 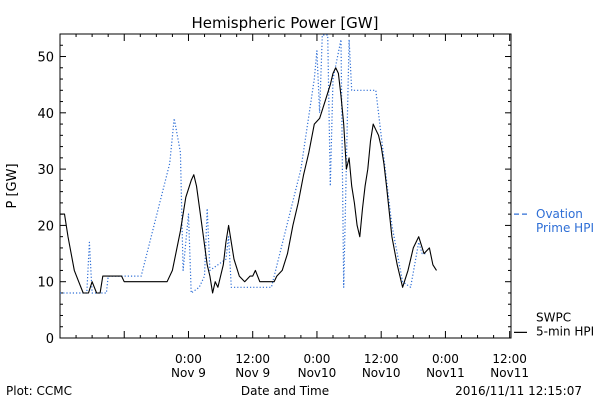 What do you see at coordinates (45, 114) in the screenshot?
I see `y-tick-label: 40` at bounding box center [45, 114].